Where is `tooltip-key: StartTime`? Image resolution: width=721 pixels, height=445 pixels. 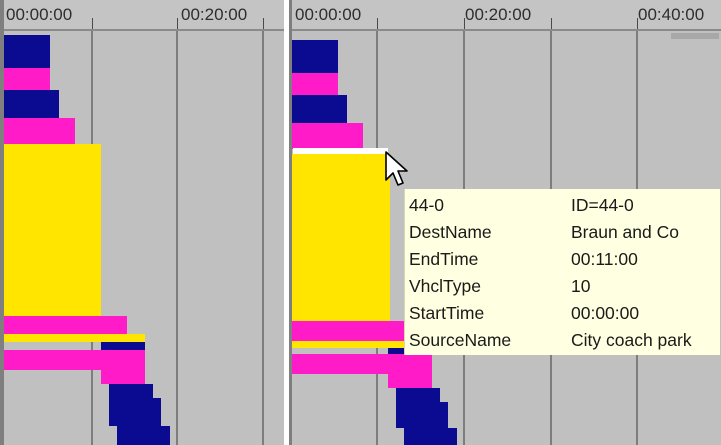 tooltip-key: StartTime is located at coordinates (447, 313).